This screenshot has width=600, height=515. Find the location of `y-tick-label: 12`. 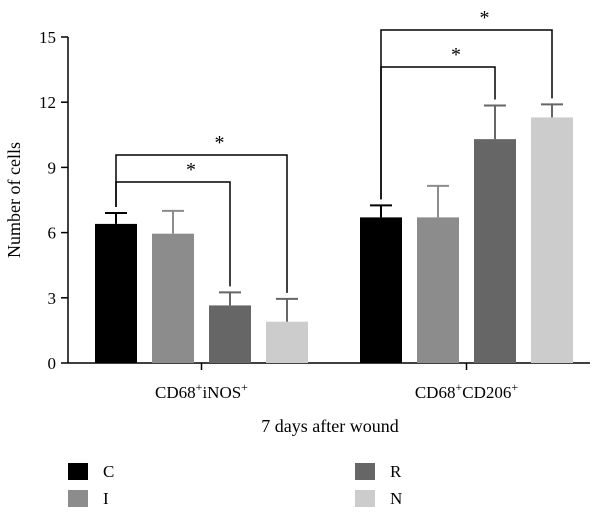

y-tick-label: 12 is located at coordinates (47, 102).